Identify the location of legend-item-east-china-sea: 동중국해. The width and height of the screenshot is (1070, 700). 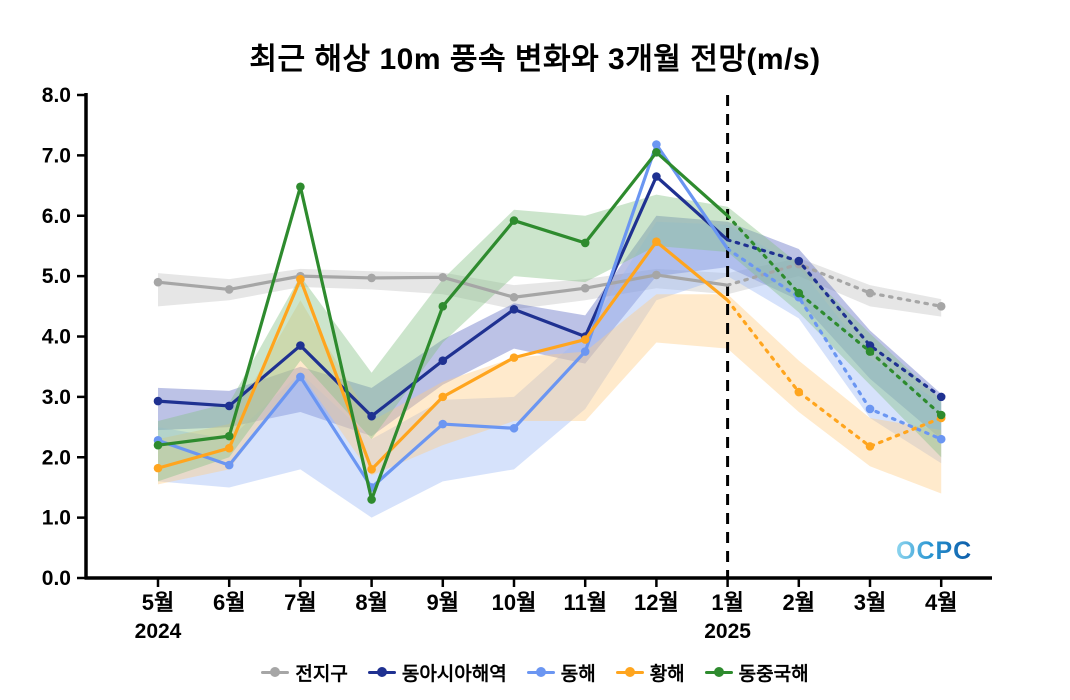
(756, 672).